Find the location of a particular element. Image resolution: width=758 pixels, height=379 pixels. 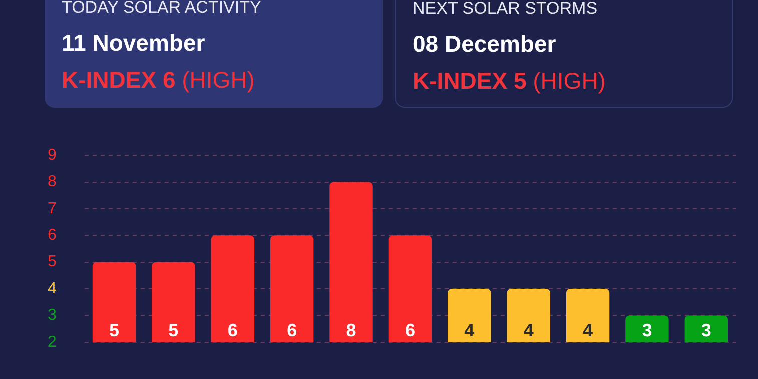

info-card: TODAY SOLAR ACTIVITY 11 November K-INDEX 6 (HIGH) is located at coordinates (214, 54).